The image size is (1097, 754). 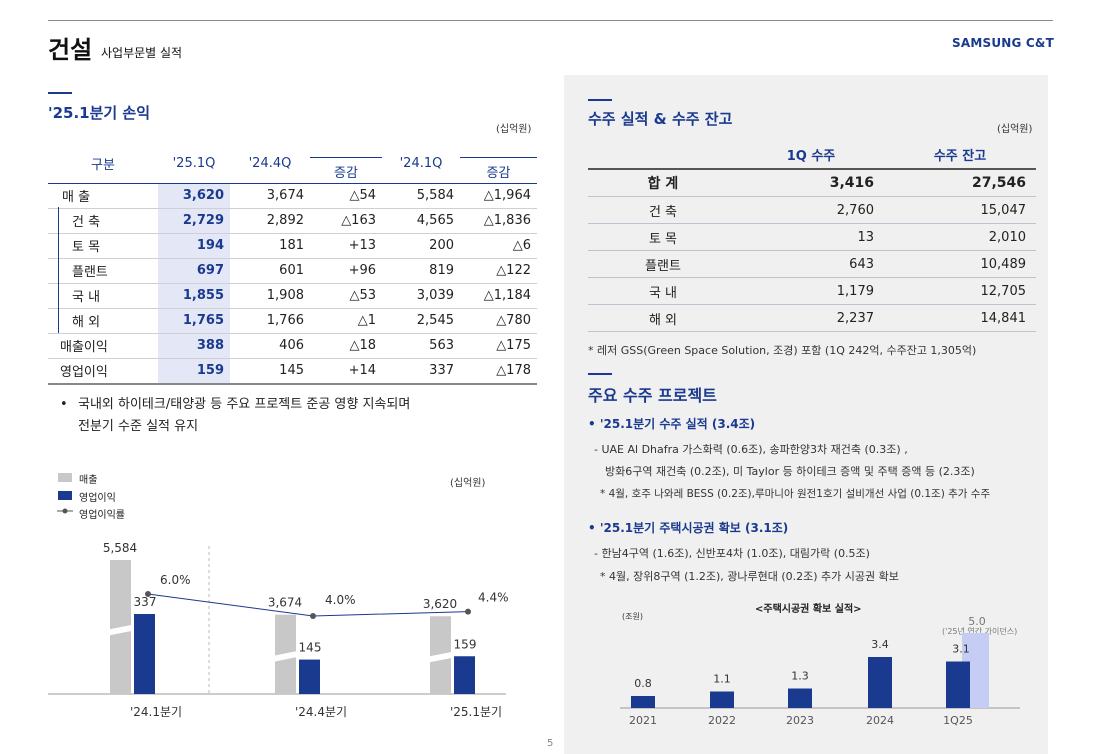 I want to click on cell: +13, so click(x=346, y=246).